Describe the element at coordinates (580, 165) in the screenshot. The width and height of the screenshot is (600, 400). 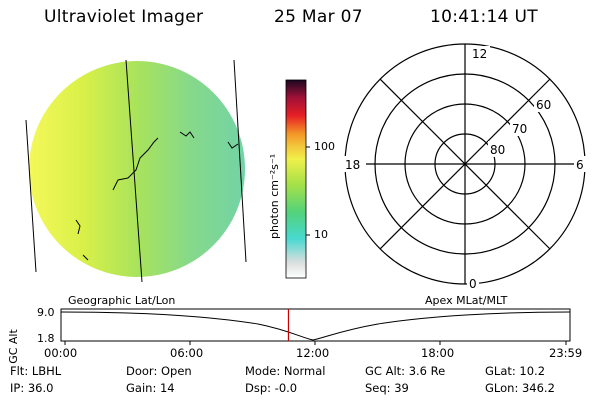
I see `mlt-label-6: 6` at that location.